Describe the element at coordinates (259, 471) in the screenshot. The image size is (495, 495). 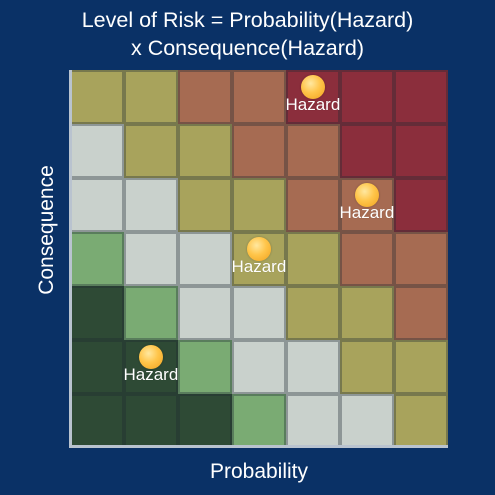
I see `x-axis-label: Probability` at that location.